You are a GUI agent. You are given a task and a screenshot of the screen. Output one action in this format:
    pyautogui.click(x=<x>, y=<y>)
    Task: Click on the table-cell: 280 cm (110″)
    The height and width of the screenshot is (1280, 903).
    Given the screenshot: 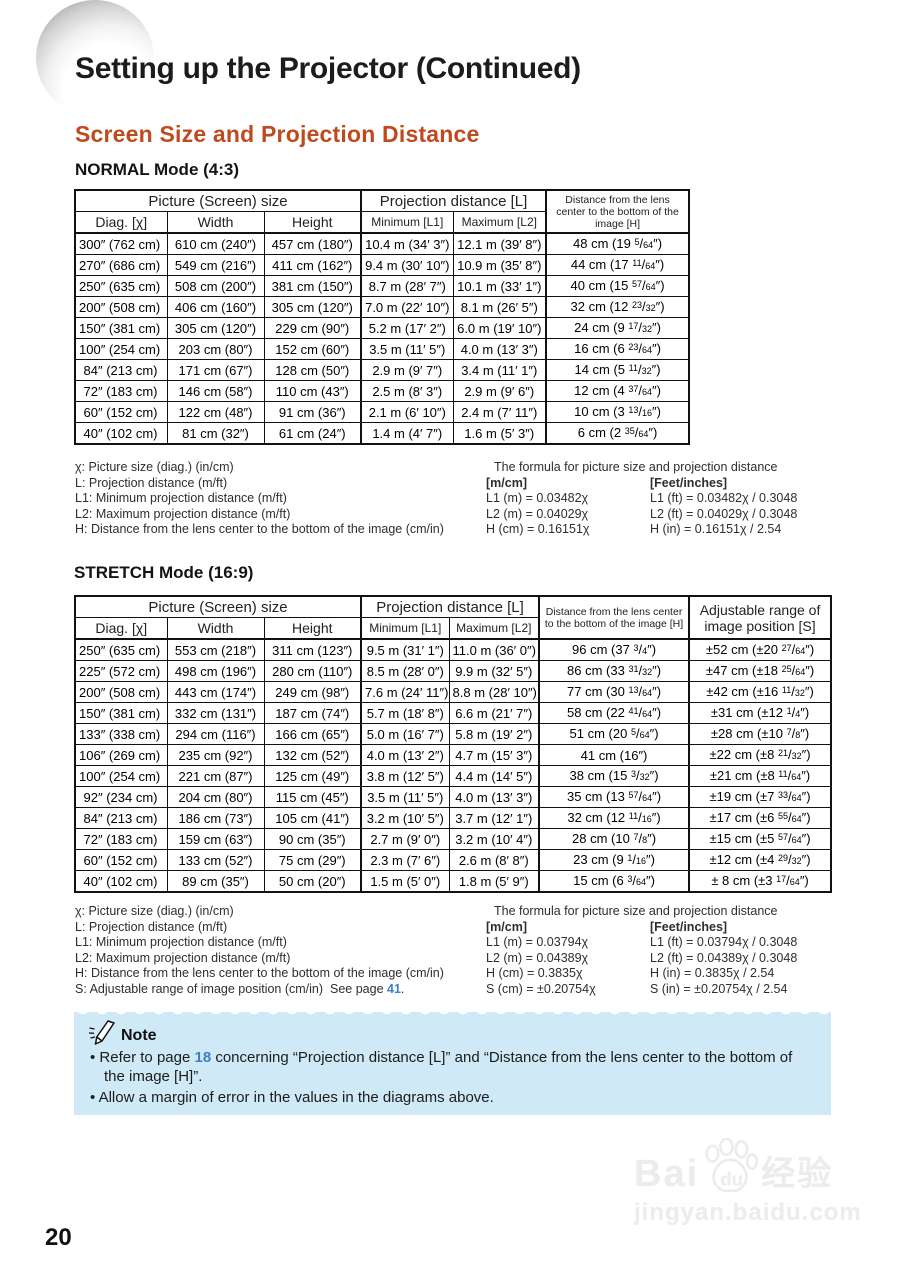 What is the action you would take?
    pyautogui.click(x=312, y=671)
    